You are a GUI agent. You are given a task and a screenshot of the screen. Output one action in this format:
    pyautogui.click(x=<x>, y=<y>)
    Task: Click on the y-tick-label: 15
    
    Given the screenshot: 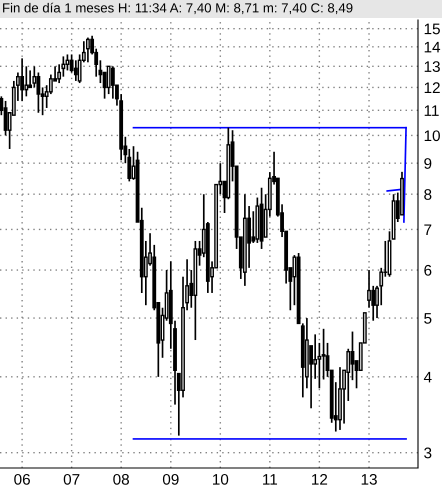 What is the action you would take?
    pyautogui.click(x=432, y=29)
    